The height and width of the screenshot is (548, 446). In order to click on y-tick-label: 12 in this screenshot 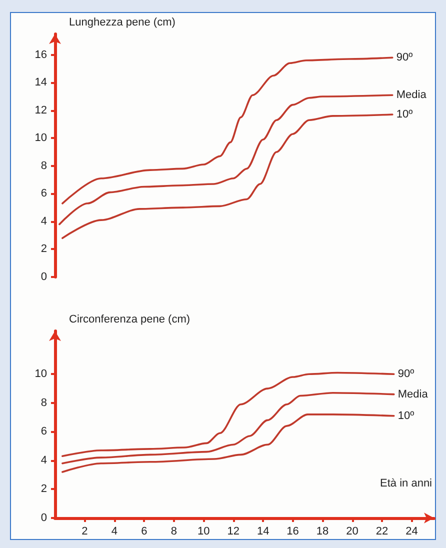, I will do `click(40, 110)`.